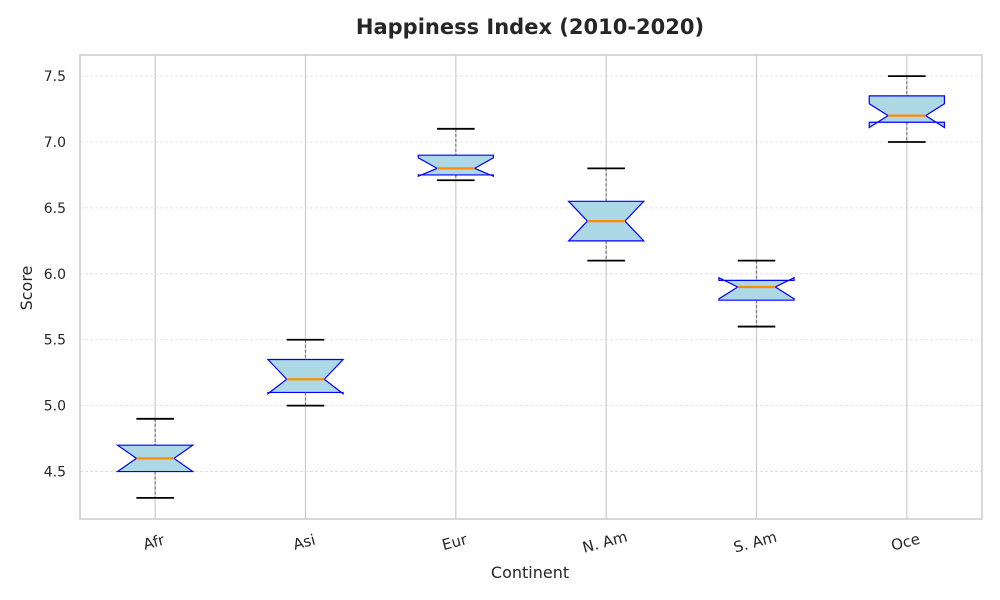 This screenshot has height=600, width=1000. What do you see at coordinates (26, 288) in the screenshot?
I see `y-axis-label: Score` at bounding box center [26, 288].